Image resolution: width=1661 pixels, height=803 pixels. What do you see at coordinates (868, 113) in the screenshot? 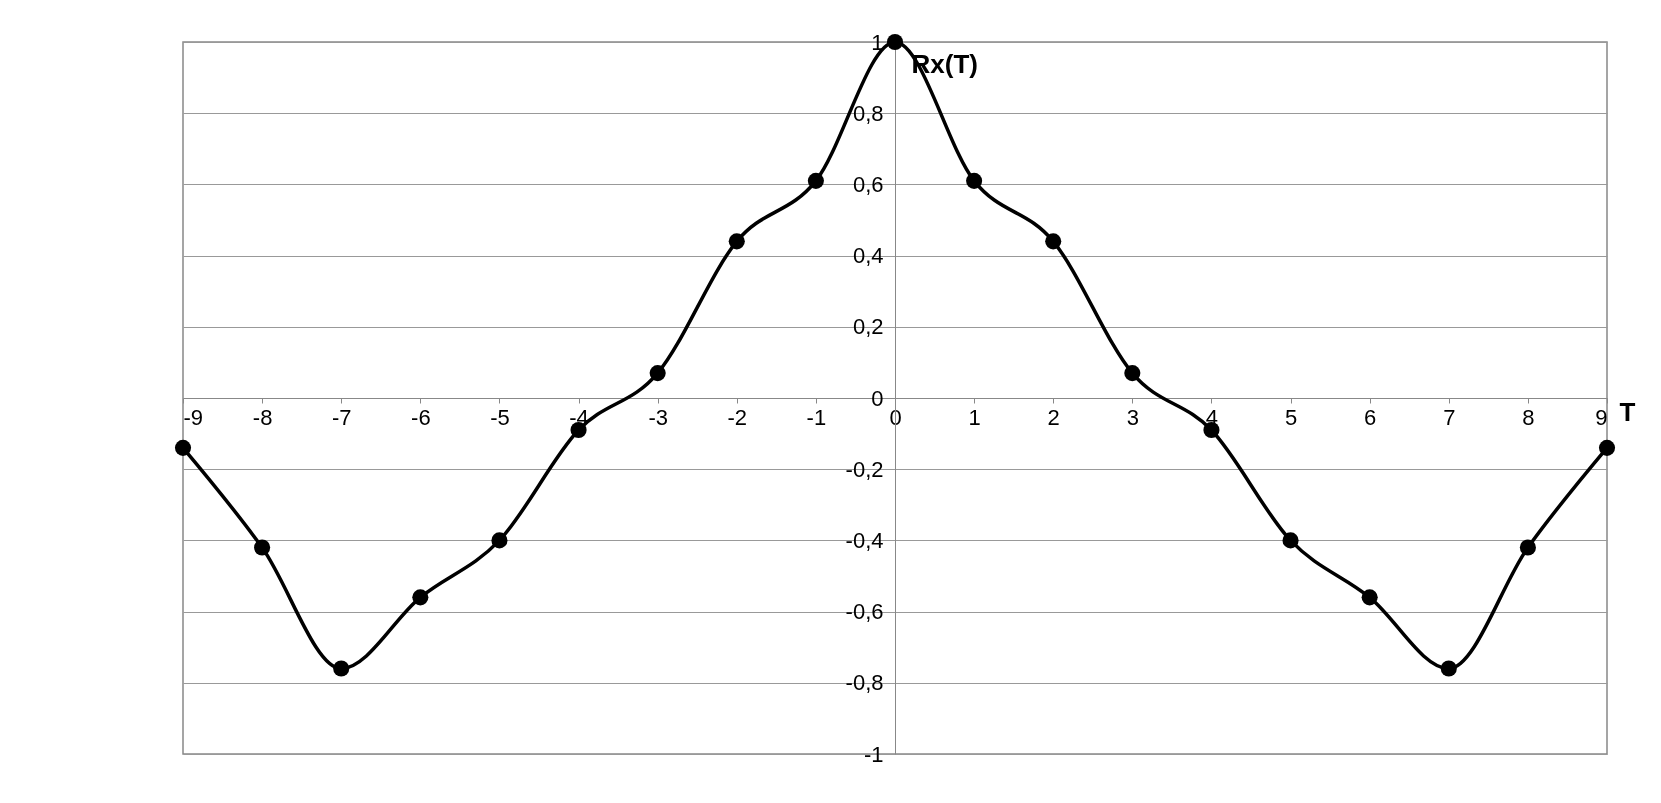
I see `y-tick-label: 0,8` at bounding box center [868, 113].